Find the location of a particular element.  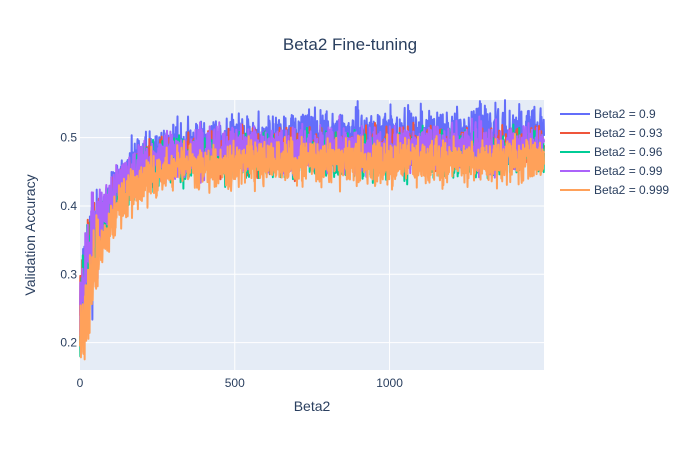

y-tick-label: 0.3 is located at coordinates (68, 274).